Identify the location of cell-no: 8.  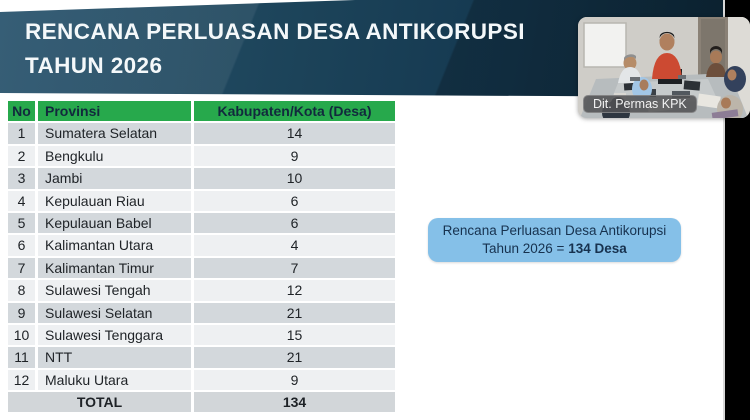
(21, 290).